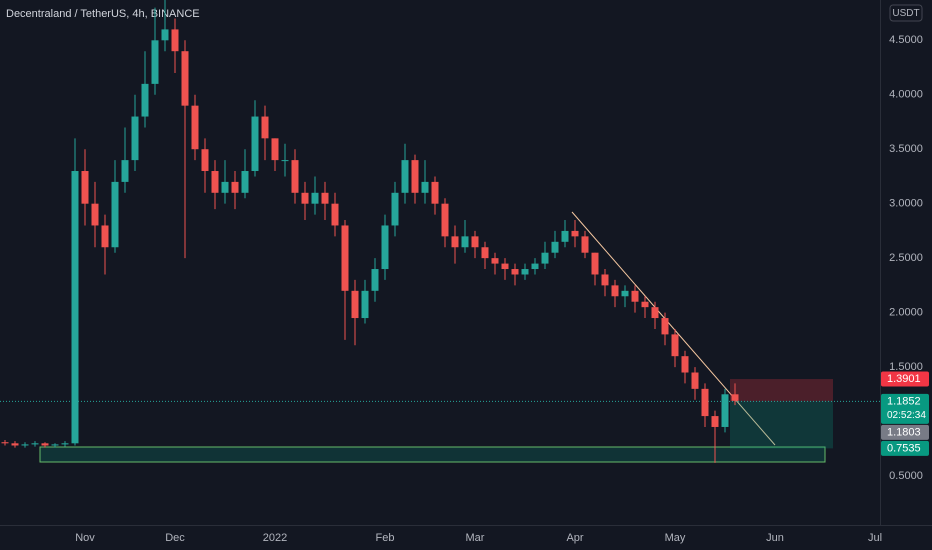 This screenshot has height=550, width=932. I want to click on x-tick-label: Jul, so click(875, 538).